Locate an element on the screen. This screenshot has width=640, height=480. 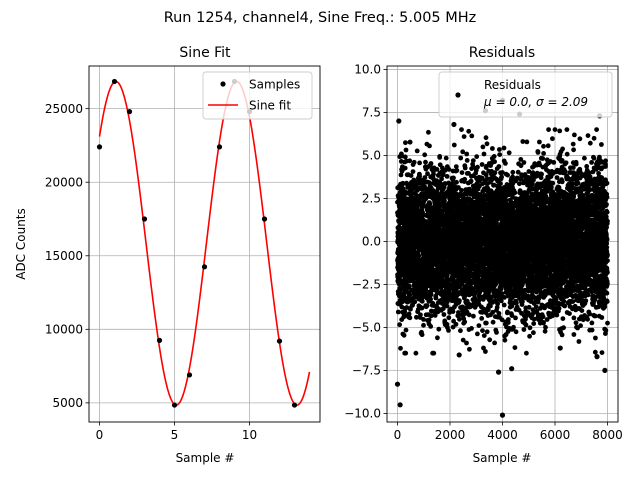
residuals-ytick-label: 10.0 is located at coordinates (367, 70).